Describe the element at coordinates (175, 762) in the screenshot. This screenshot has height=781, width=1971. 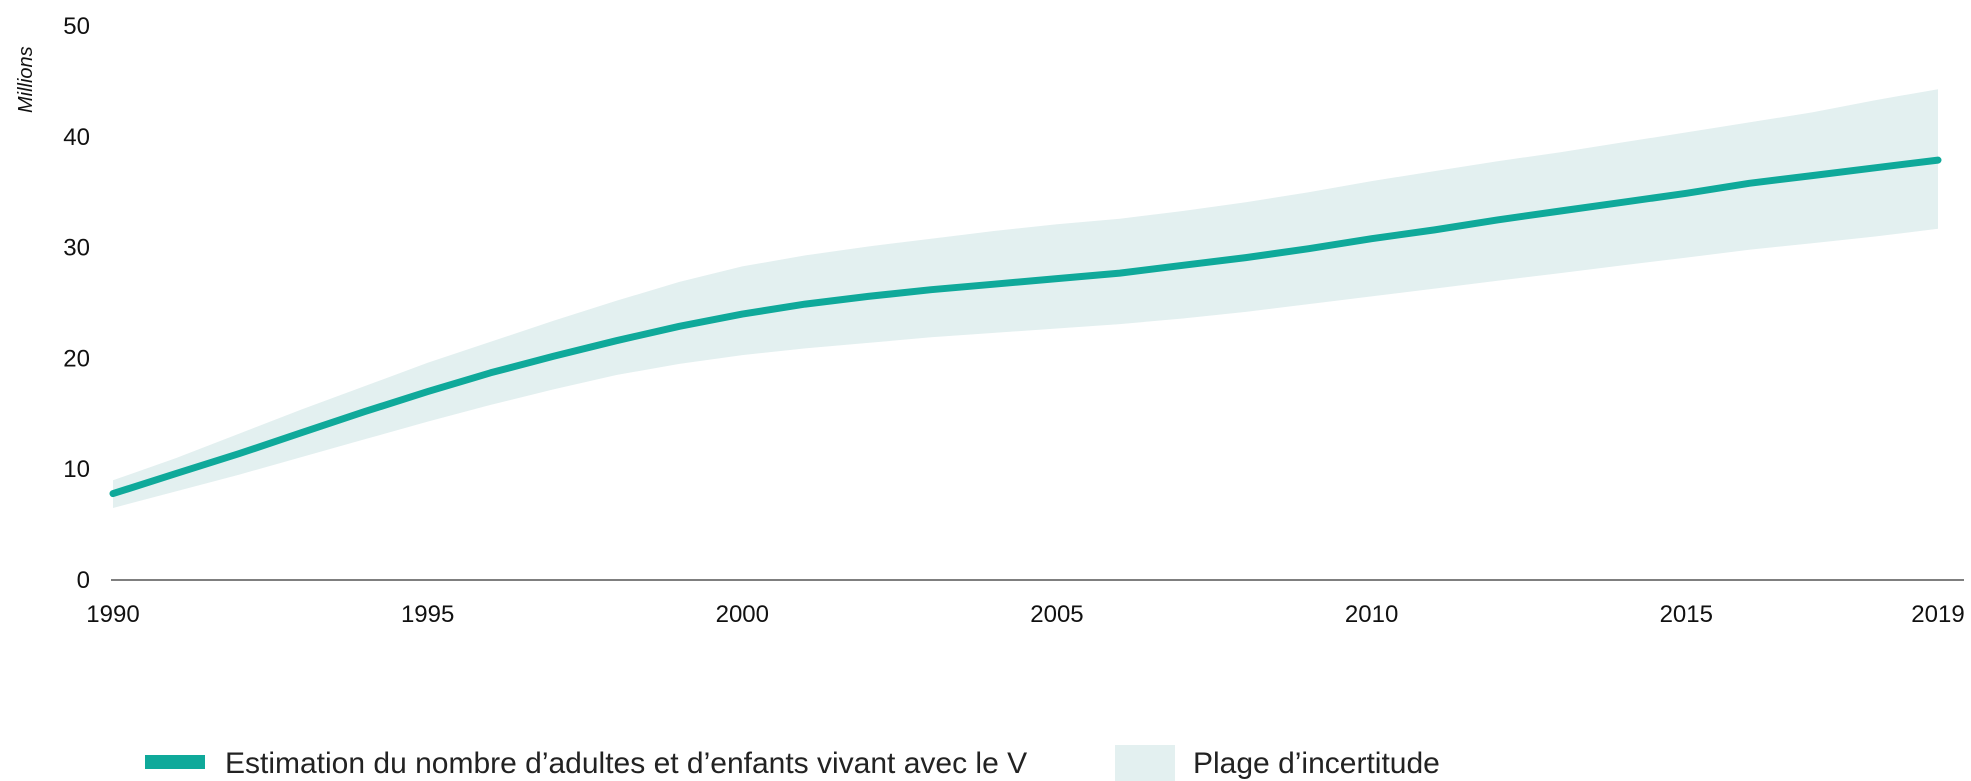
I see `legend-line-swatch` at that location.